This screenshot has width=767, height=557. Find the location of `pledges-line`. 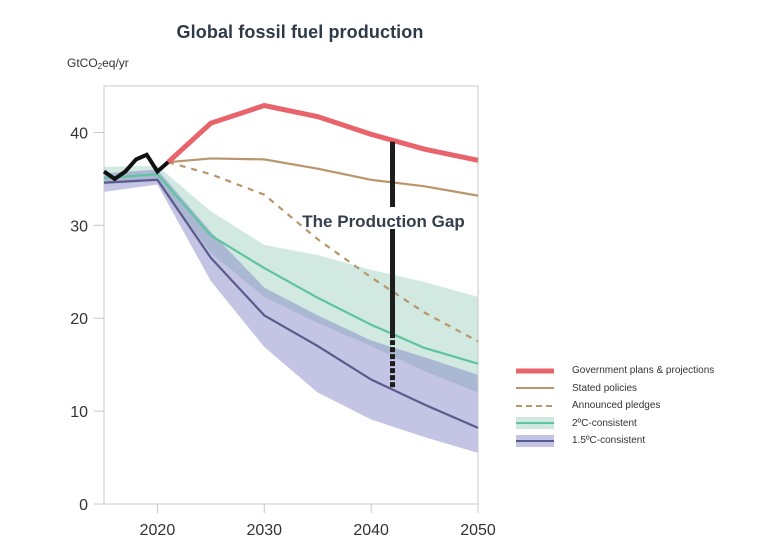

pledges-line is located at coordinates (323, 252).